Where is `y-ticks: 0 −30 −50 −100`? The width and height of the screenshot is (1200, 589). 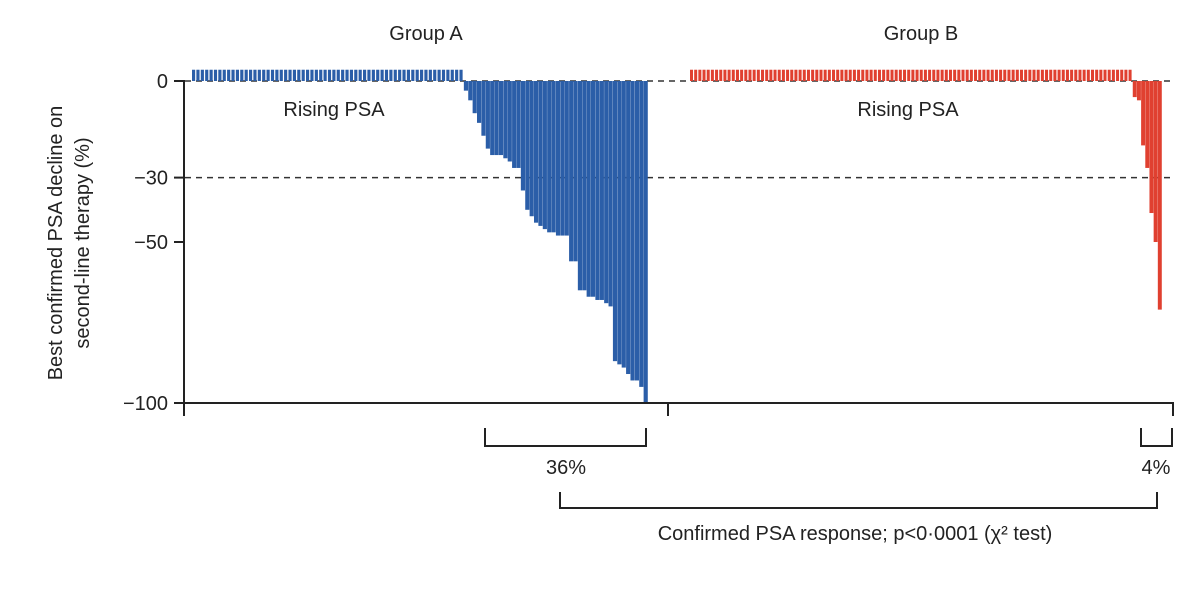
y-ticks: 0 −30 −50 −100 is located at coordinates (153, 243).